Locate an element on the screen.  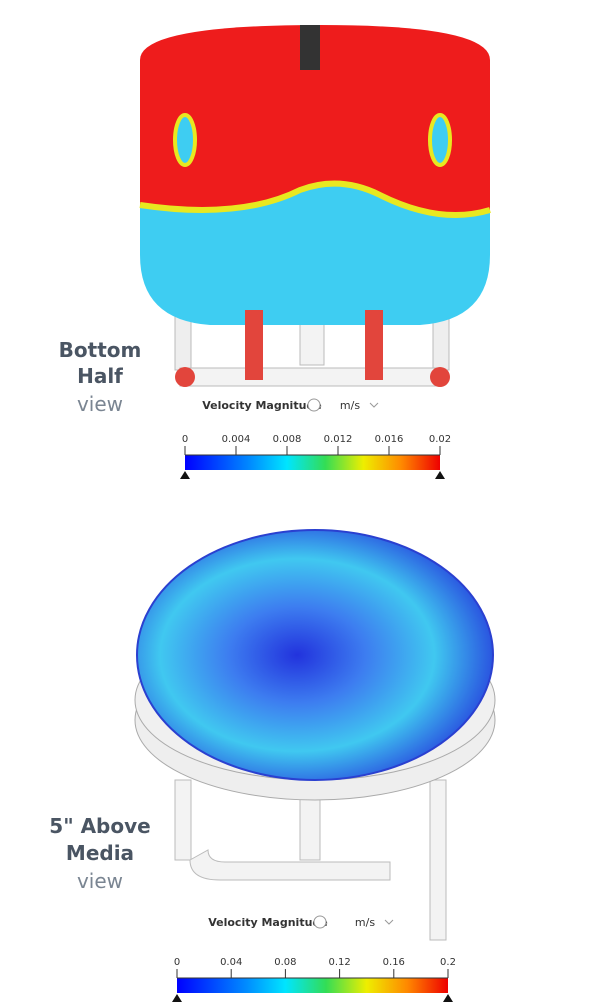
colorbar-tick-label: 0.008 is located at coordinates (287, 439).